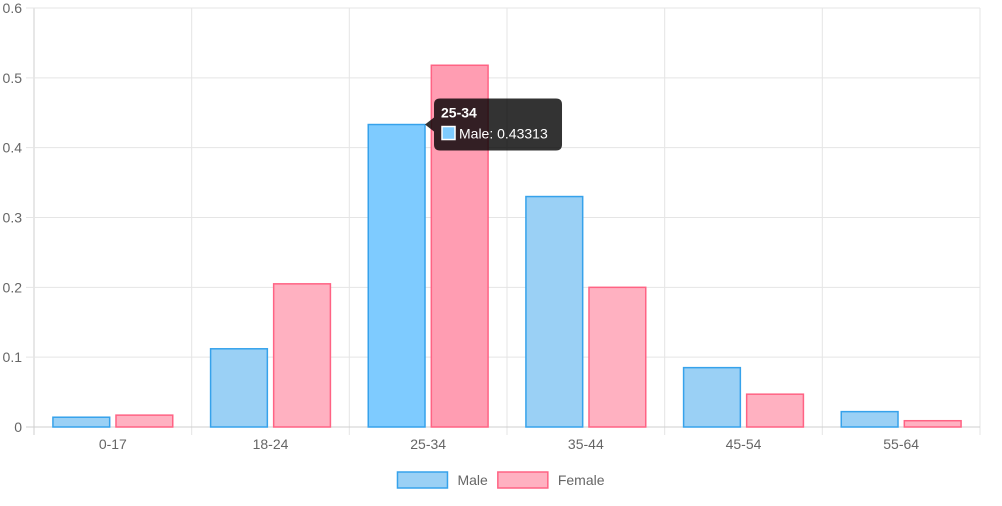 This screenshot has width=1002, height=506. I want to click on x-tick-label: 0-17, so click(113, 444).